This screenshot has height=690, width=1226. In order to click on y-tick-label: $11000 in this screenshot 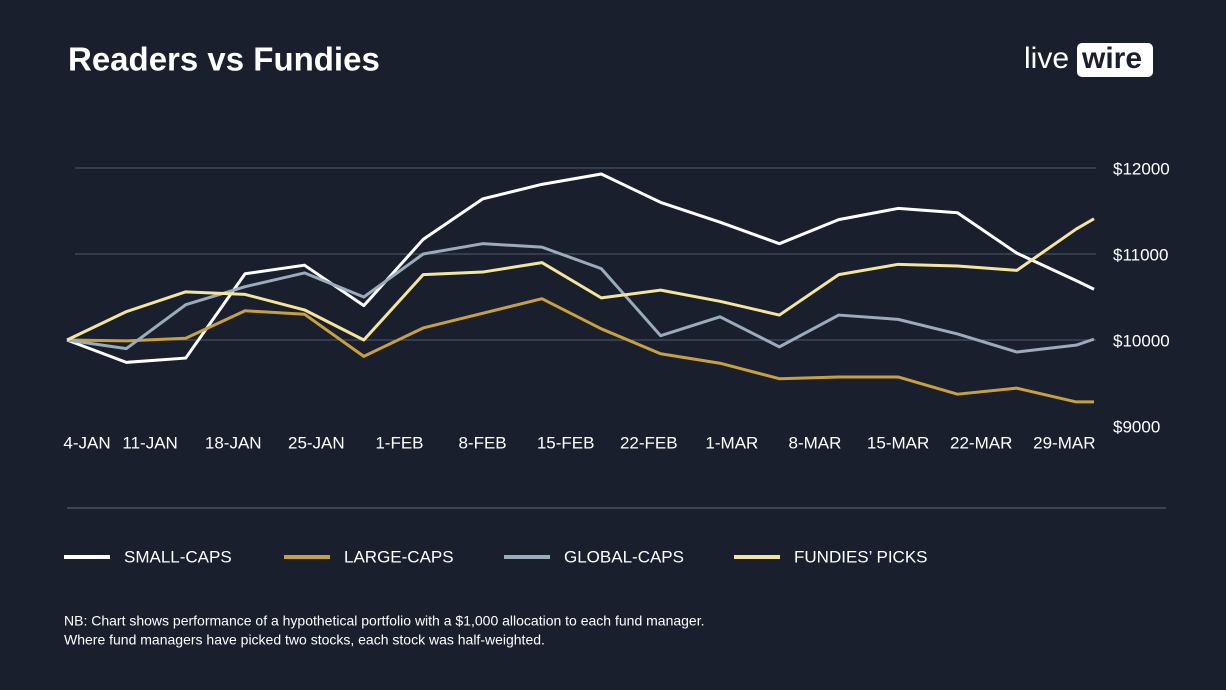, I will do `click(1140, 254)`.